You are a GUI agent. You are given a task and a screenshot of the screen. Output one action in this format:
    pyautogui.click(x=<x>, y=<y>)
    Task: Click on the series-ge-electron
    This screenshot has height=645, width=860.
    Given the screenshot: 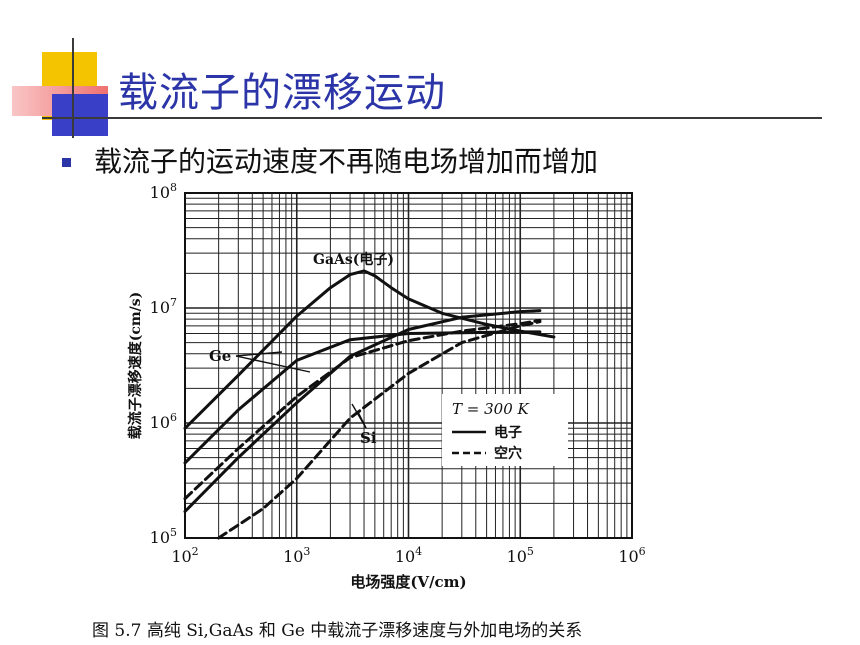 What is the action you would take?
    pyautogui.click(x=362, y=397)
    